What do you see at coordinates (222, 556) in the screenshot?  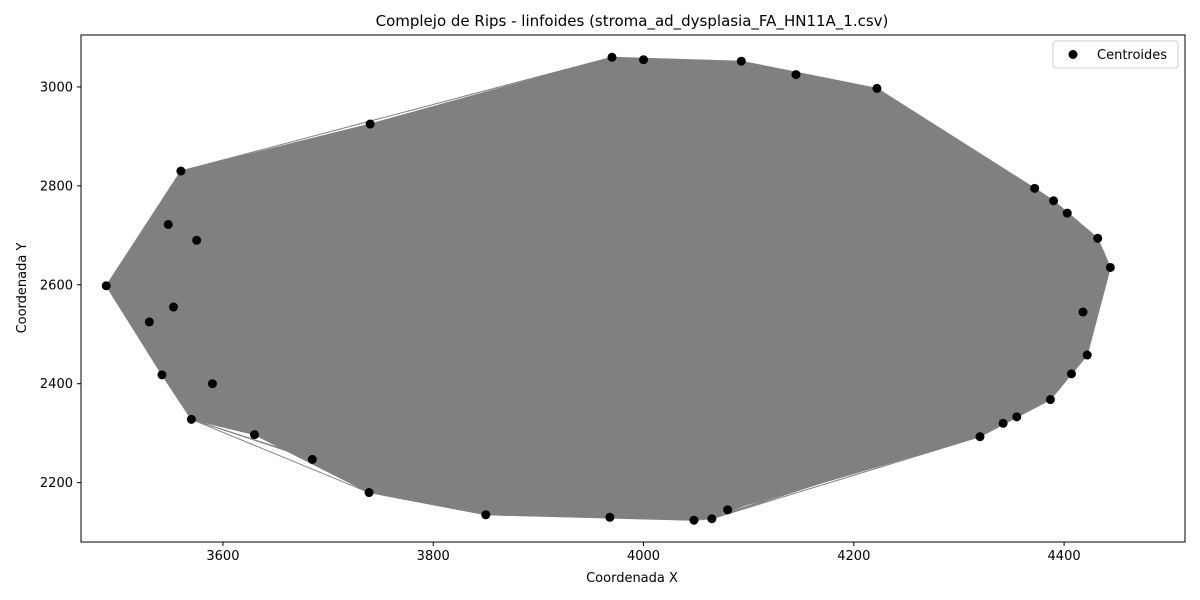 I see `x-tick-label: 3600` at bounding box center [222, 556].